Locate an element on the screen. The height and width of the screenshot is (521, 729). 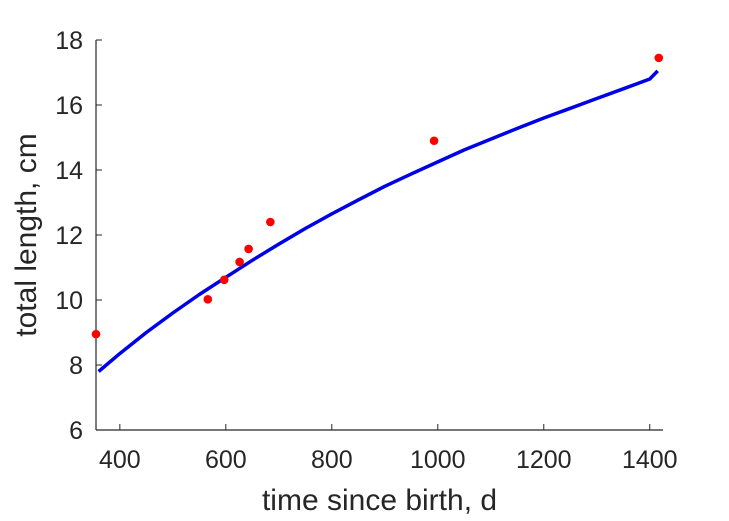
x-axis-ticks: 400 600 800 1000 1200 1400 is located at coordinates (388, 449).